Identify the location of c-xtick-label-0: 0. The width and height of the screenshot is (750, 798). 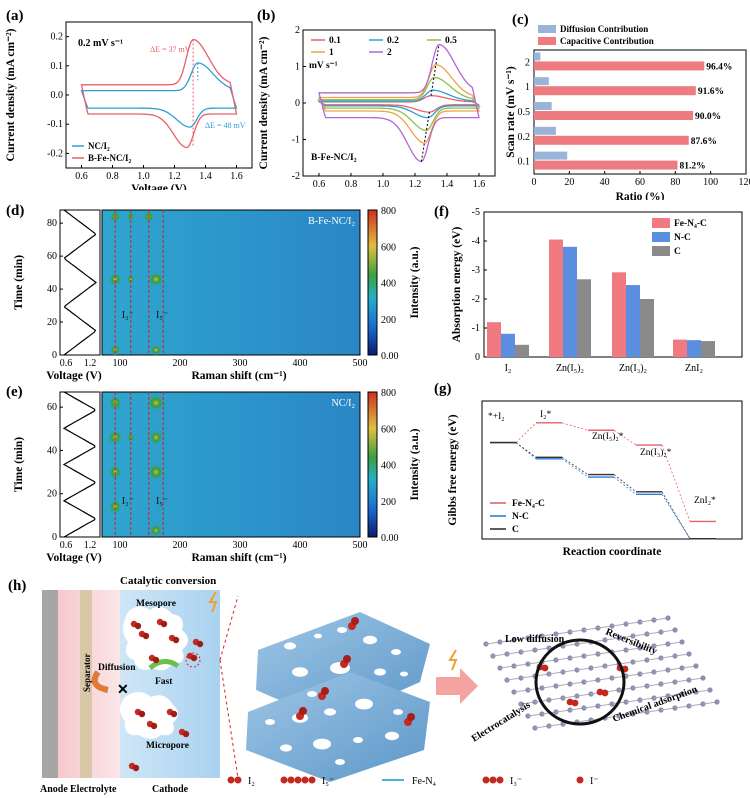
(534, 182).